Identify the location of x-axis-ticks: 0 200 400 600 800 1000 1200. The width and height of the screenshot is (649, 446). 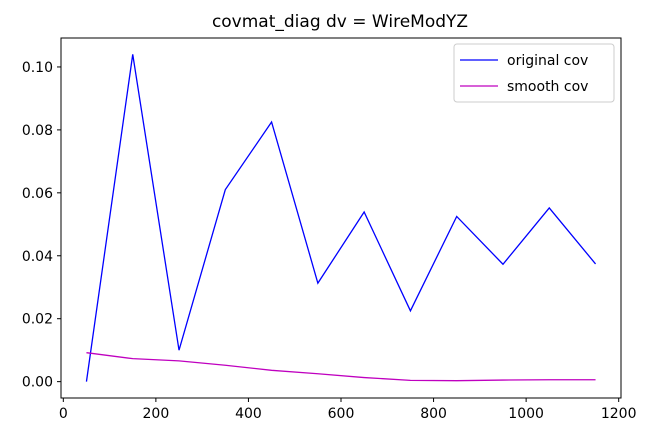
(348, 410).